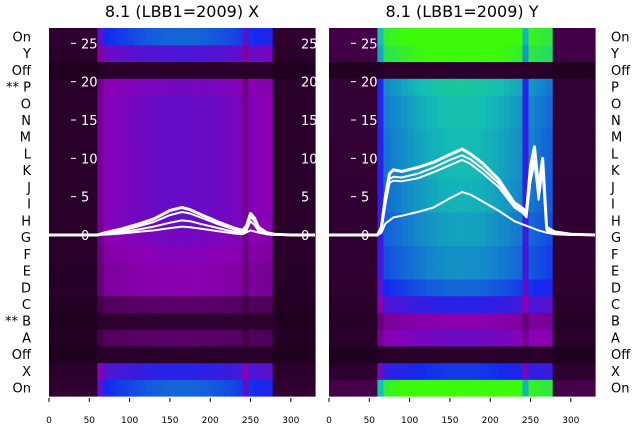  Describe the element at coordinates (613, 205) in the screenshot. I see `row-label: I` at that location.